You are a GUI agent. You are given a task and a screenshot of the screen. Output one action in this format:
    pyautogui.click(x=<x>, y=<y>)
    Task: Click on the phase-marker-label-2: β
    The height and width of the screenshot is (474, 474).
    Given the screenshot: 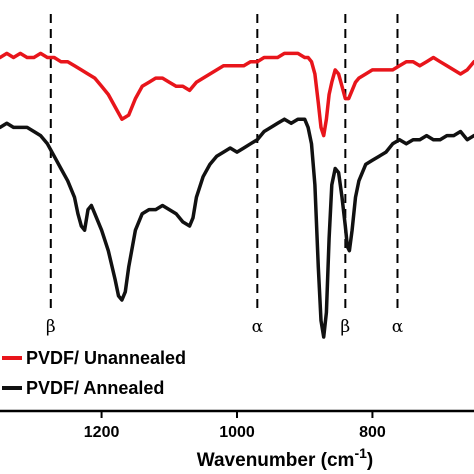 What is the action you would take?
    pyautogui.click(x=345, y=327)
    